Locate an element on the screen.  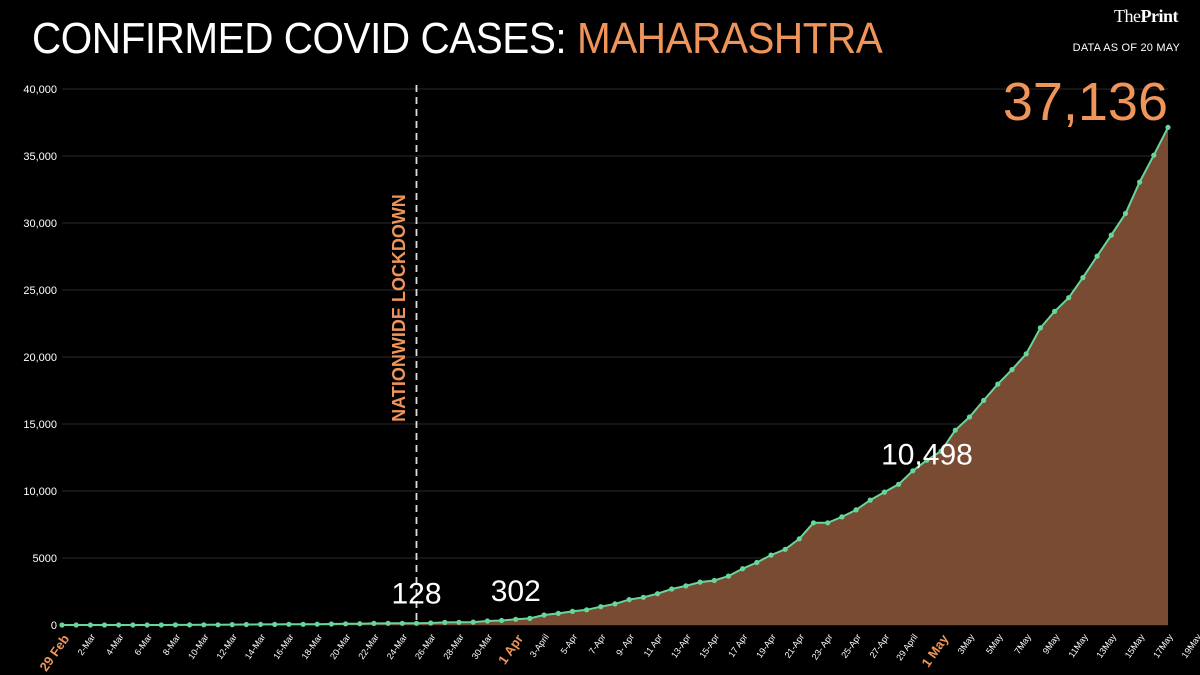
y-tick-label: 40,000 is located at coordinates (40, 90).